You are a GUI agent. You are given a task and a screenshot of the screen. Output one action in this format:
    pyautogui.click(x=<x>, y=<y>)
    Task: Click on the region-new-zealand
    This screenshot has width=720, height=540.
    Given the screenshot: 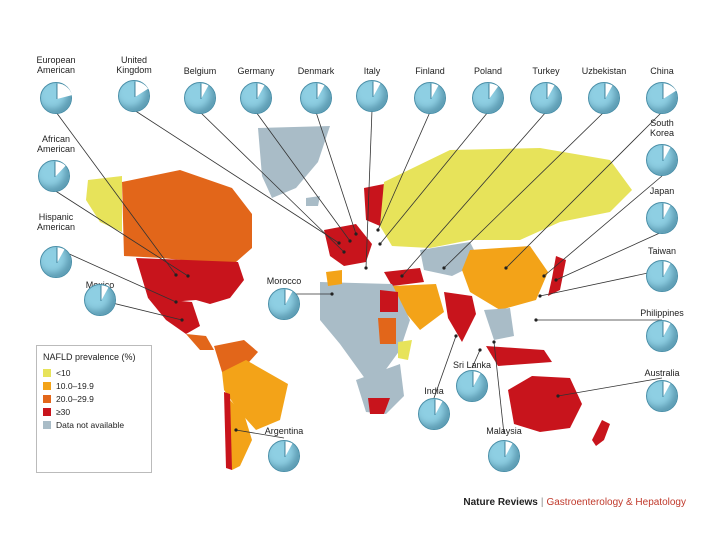 What is the action you would take?
    pyautogui.click(x=601, y=433)
    